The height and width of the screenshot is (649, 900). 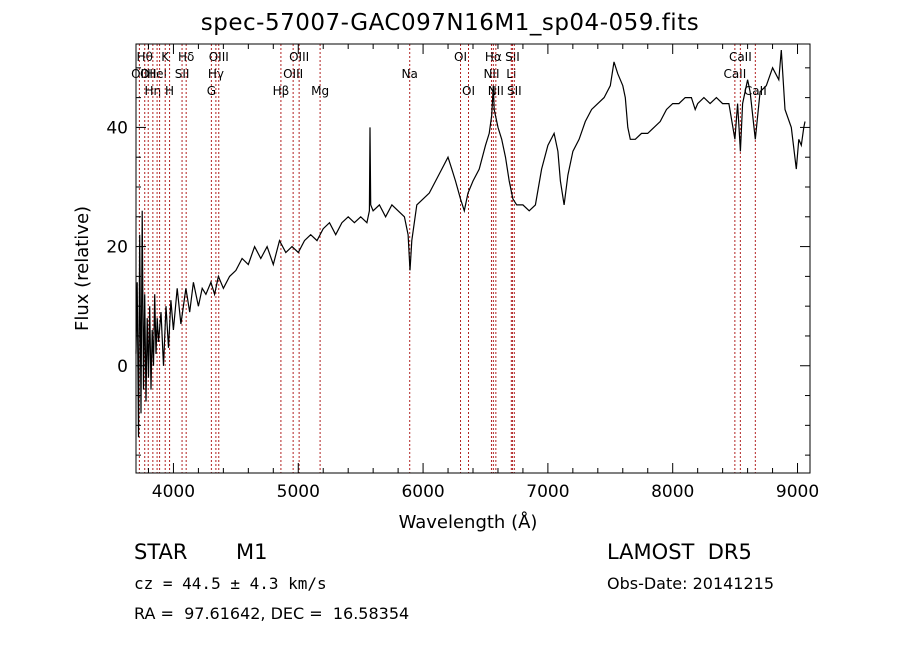 What do you see at coordinates (410, 74) in the screenshot?
I see `spectral-line-label: Na` at bounding box center [410, 74].